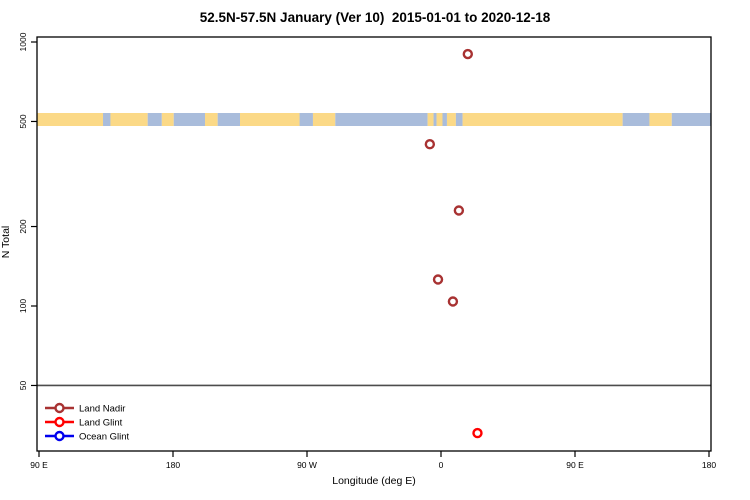 Image resolution: width=750 pixels, height=500 pixels. Describe the element at coordinates (101, 423) in the screenshot. I see `legend-label-land-glint: Land Glint` at that location.